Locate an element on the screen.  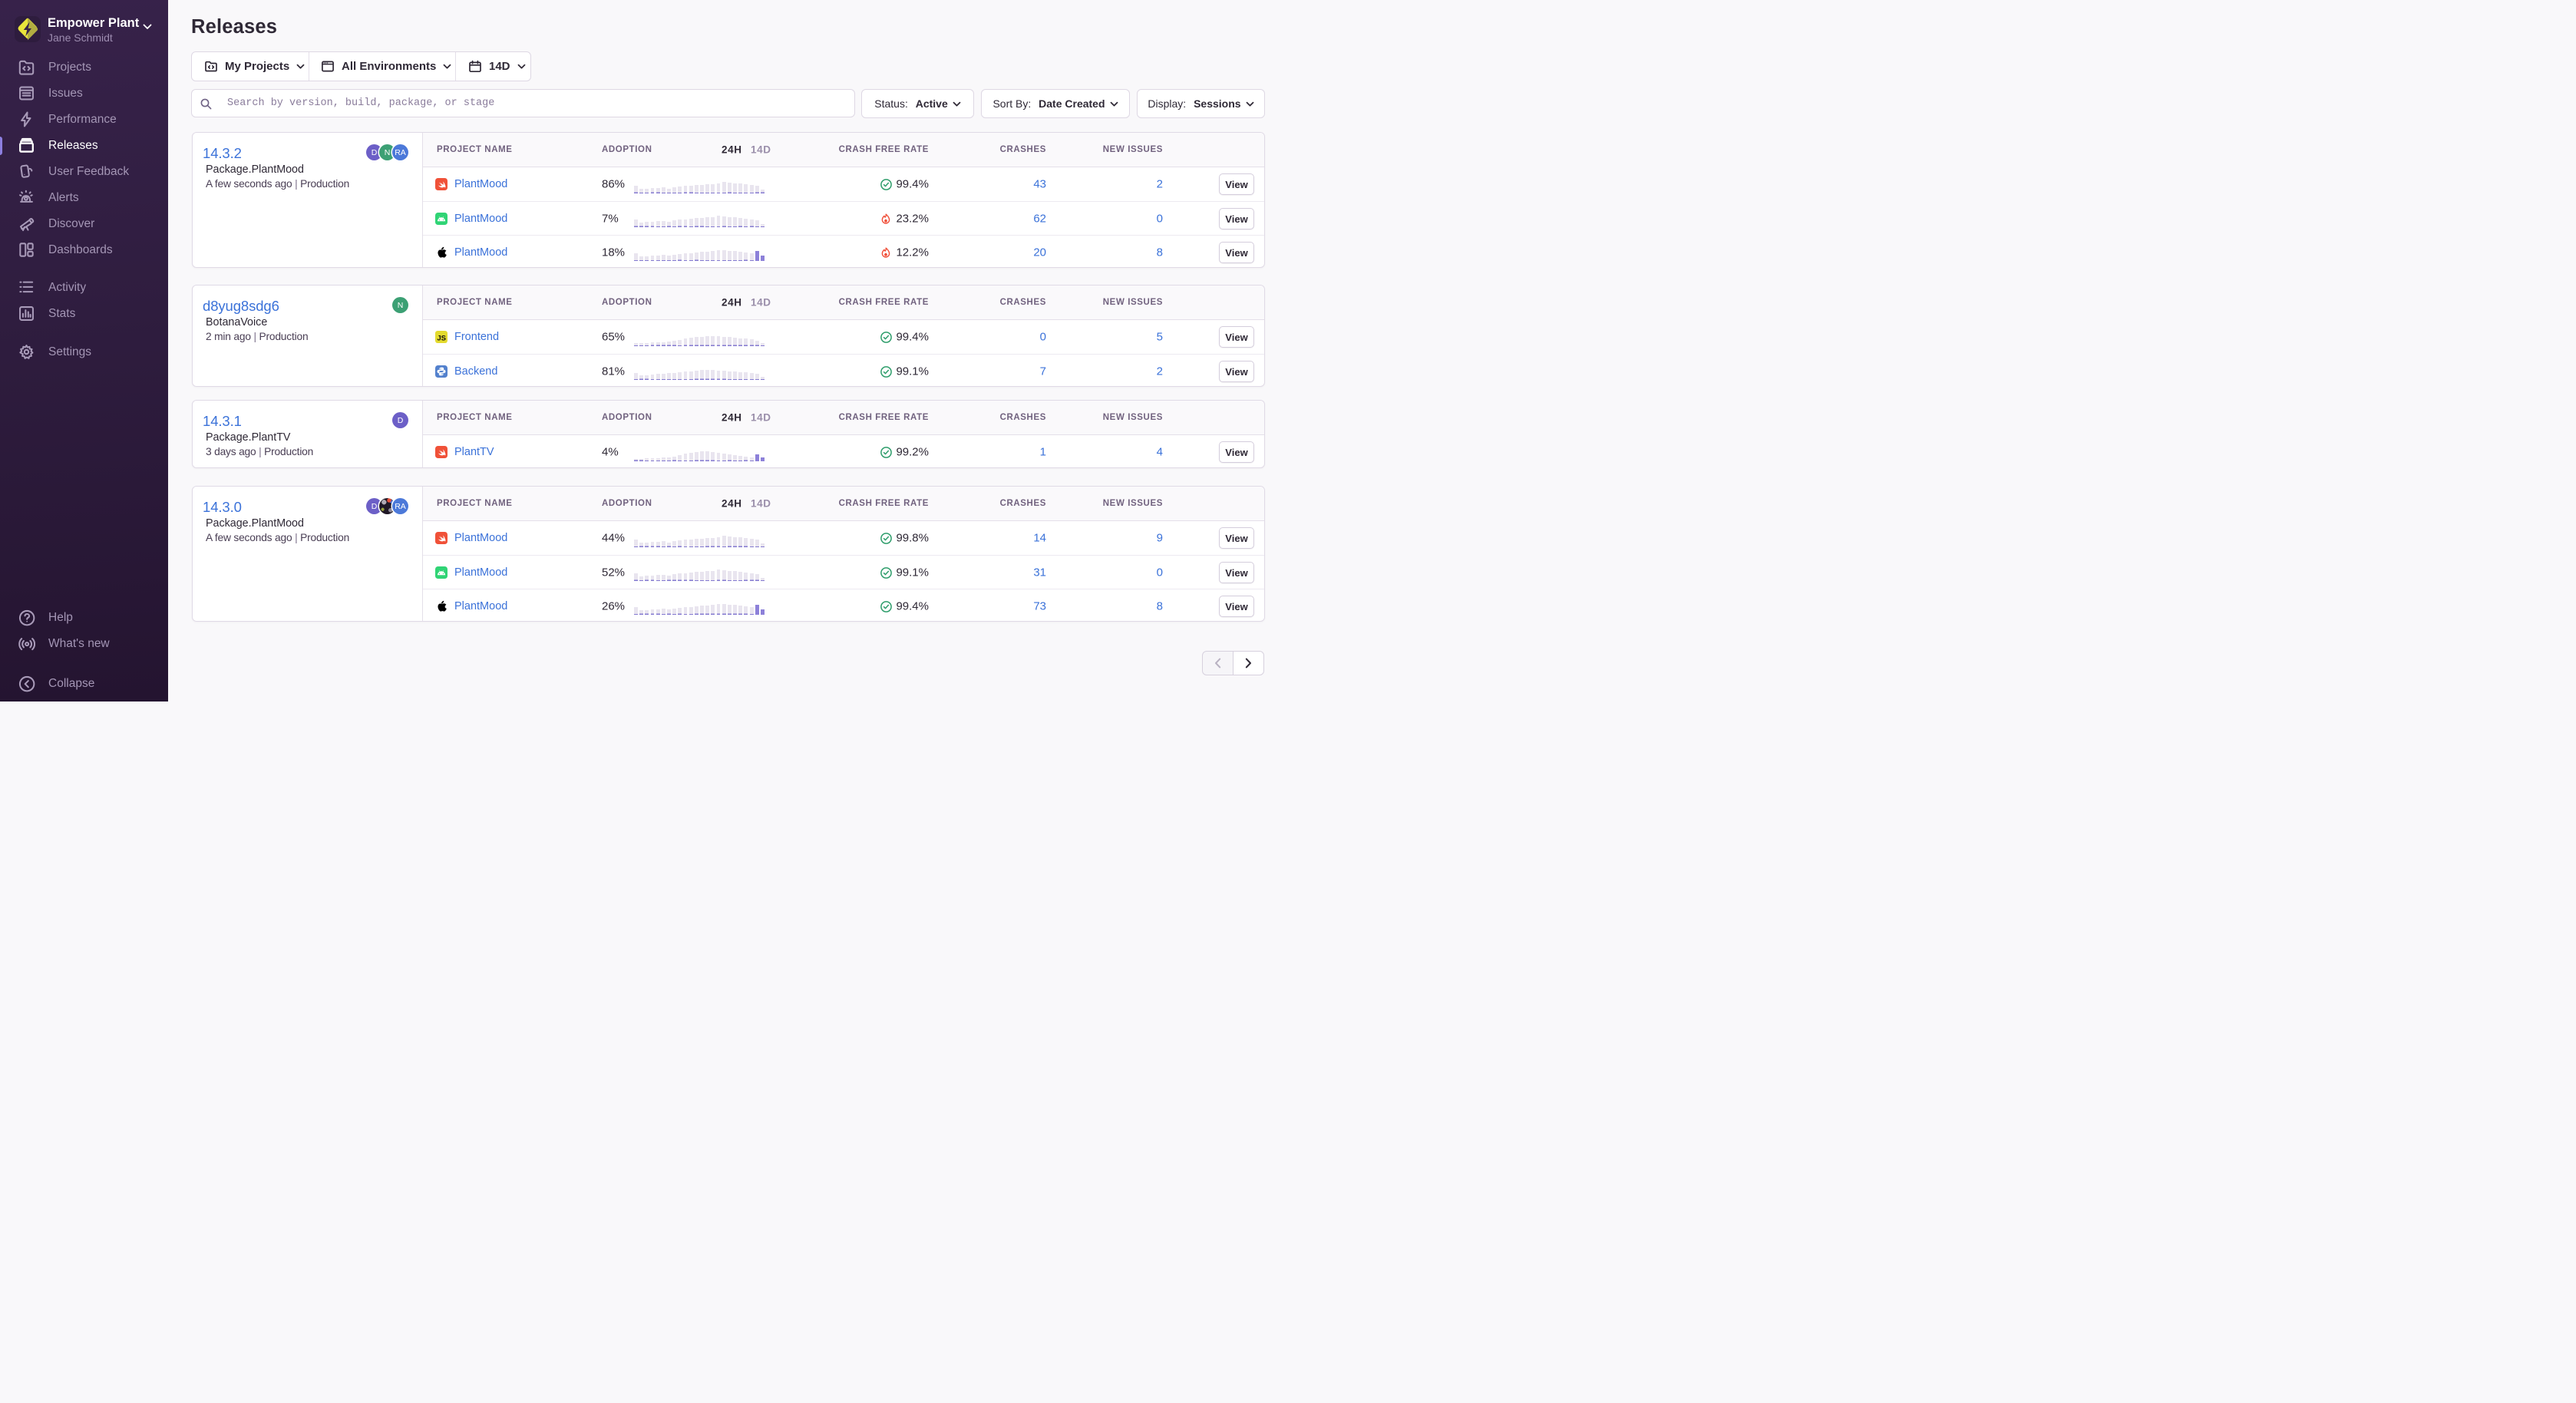
svg-text: JS is located at coordinates (441, 338).